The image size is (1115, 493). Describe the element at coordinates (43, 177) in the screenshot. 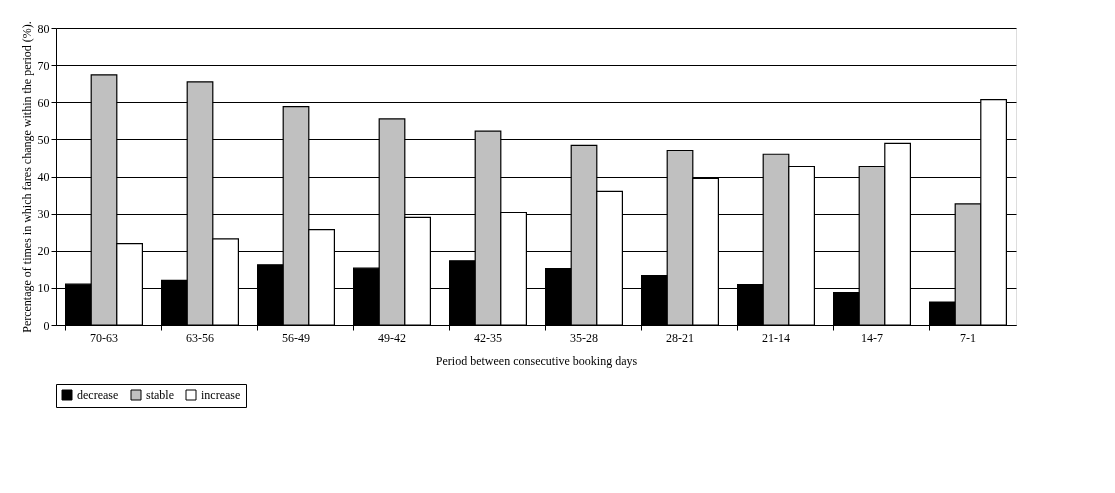

I see `y-tick-label: 40` at that location.